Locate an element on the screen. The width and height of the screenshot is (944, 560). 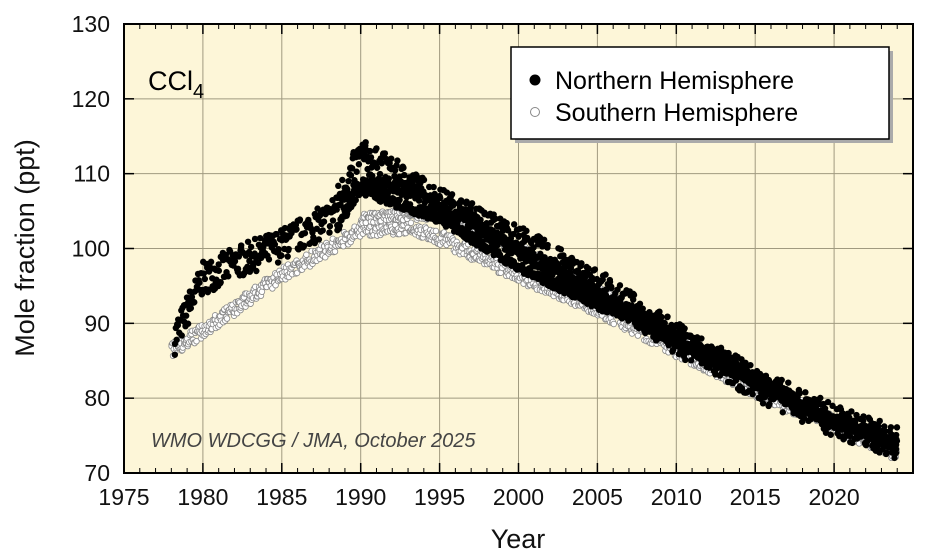
legend-label-south: Southern Hemisphere is located at coordinates (676, 113).